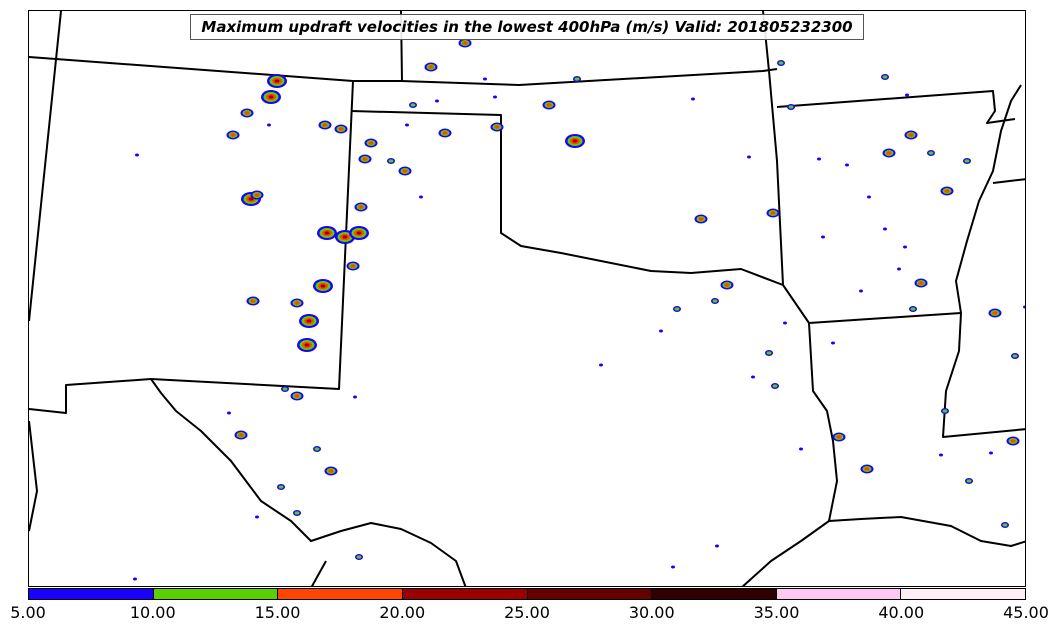 The height and width of the screenshot is (633, 1060). Describe the element at coordinates (901, 612) in the screenshot. I see `colorbar-tick-label: 40.00` at that location.